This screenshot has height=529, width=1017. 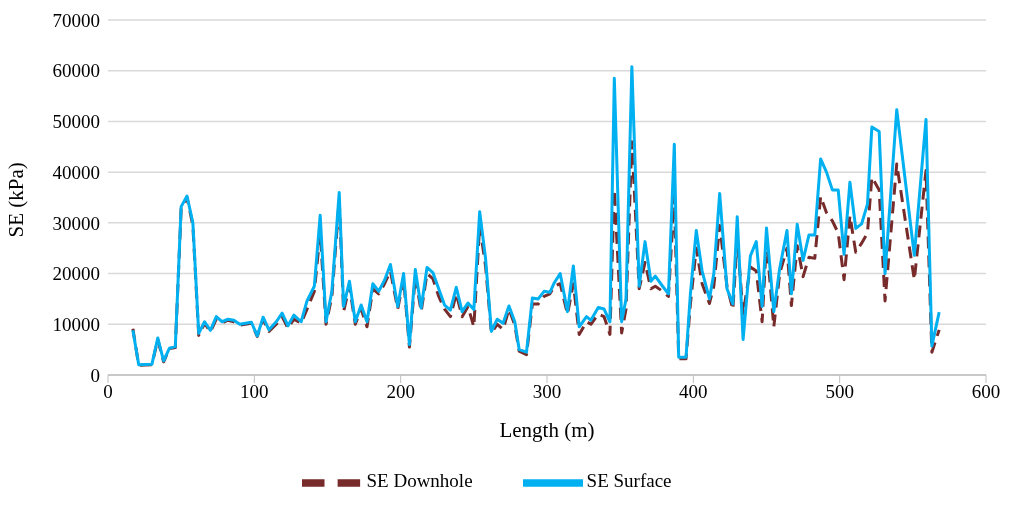 I want to click on x-axis-title: Length (m), so click(x=547, y=430).